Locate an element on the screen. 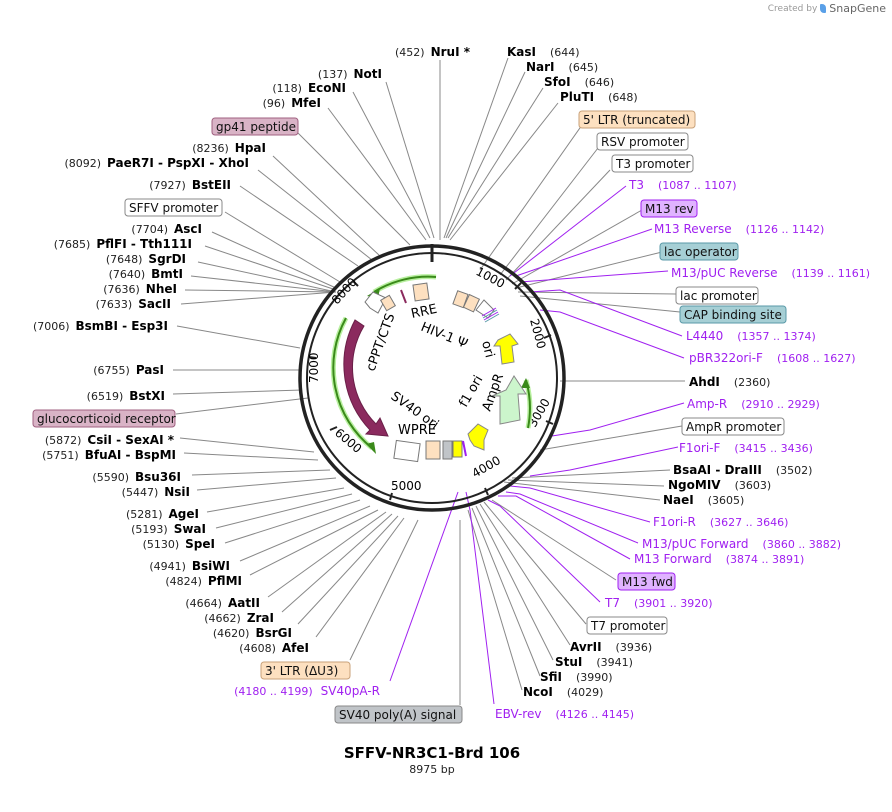  feature-t3-promoter: T3 promoter is located at coordinates (653, 164).